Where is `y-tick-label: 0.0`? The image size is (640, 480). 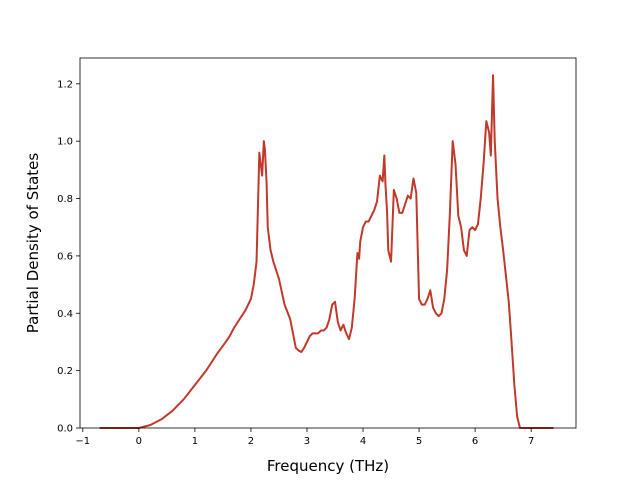
y-tick-label: 0.0 is located at coordinates (65, 429).